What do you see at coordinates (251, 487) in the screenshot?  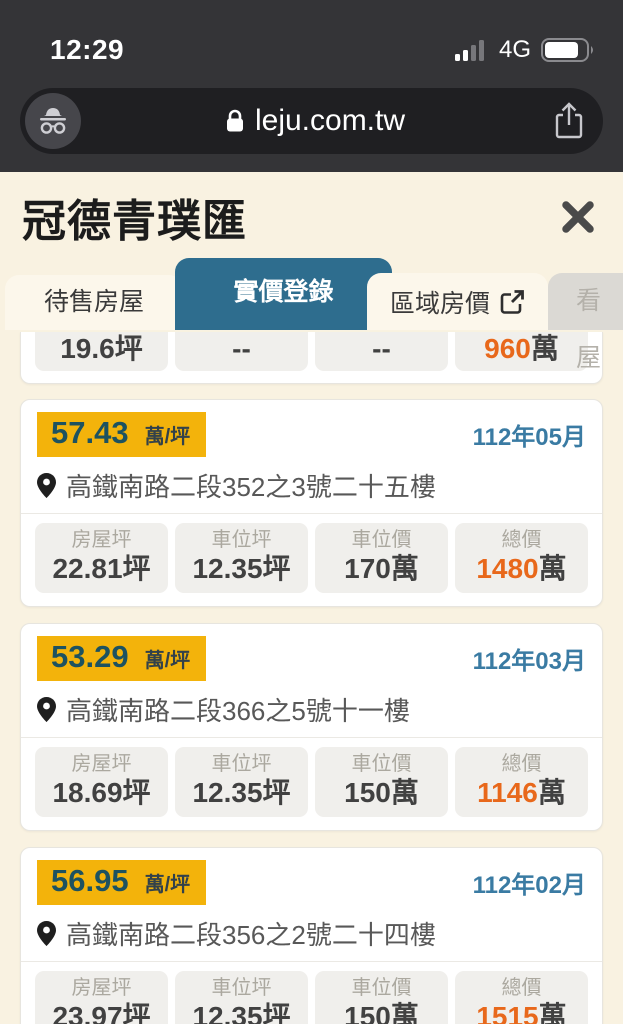 I see `address-text: 高鐵南路二段352之3號二十五樓` at bounding box center [251, 487].